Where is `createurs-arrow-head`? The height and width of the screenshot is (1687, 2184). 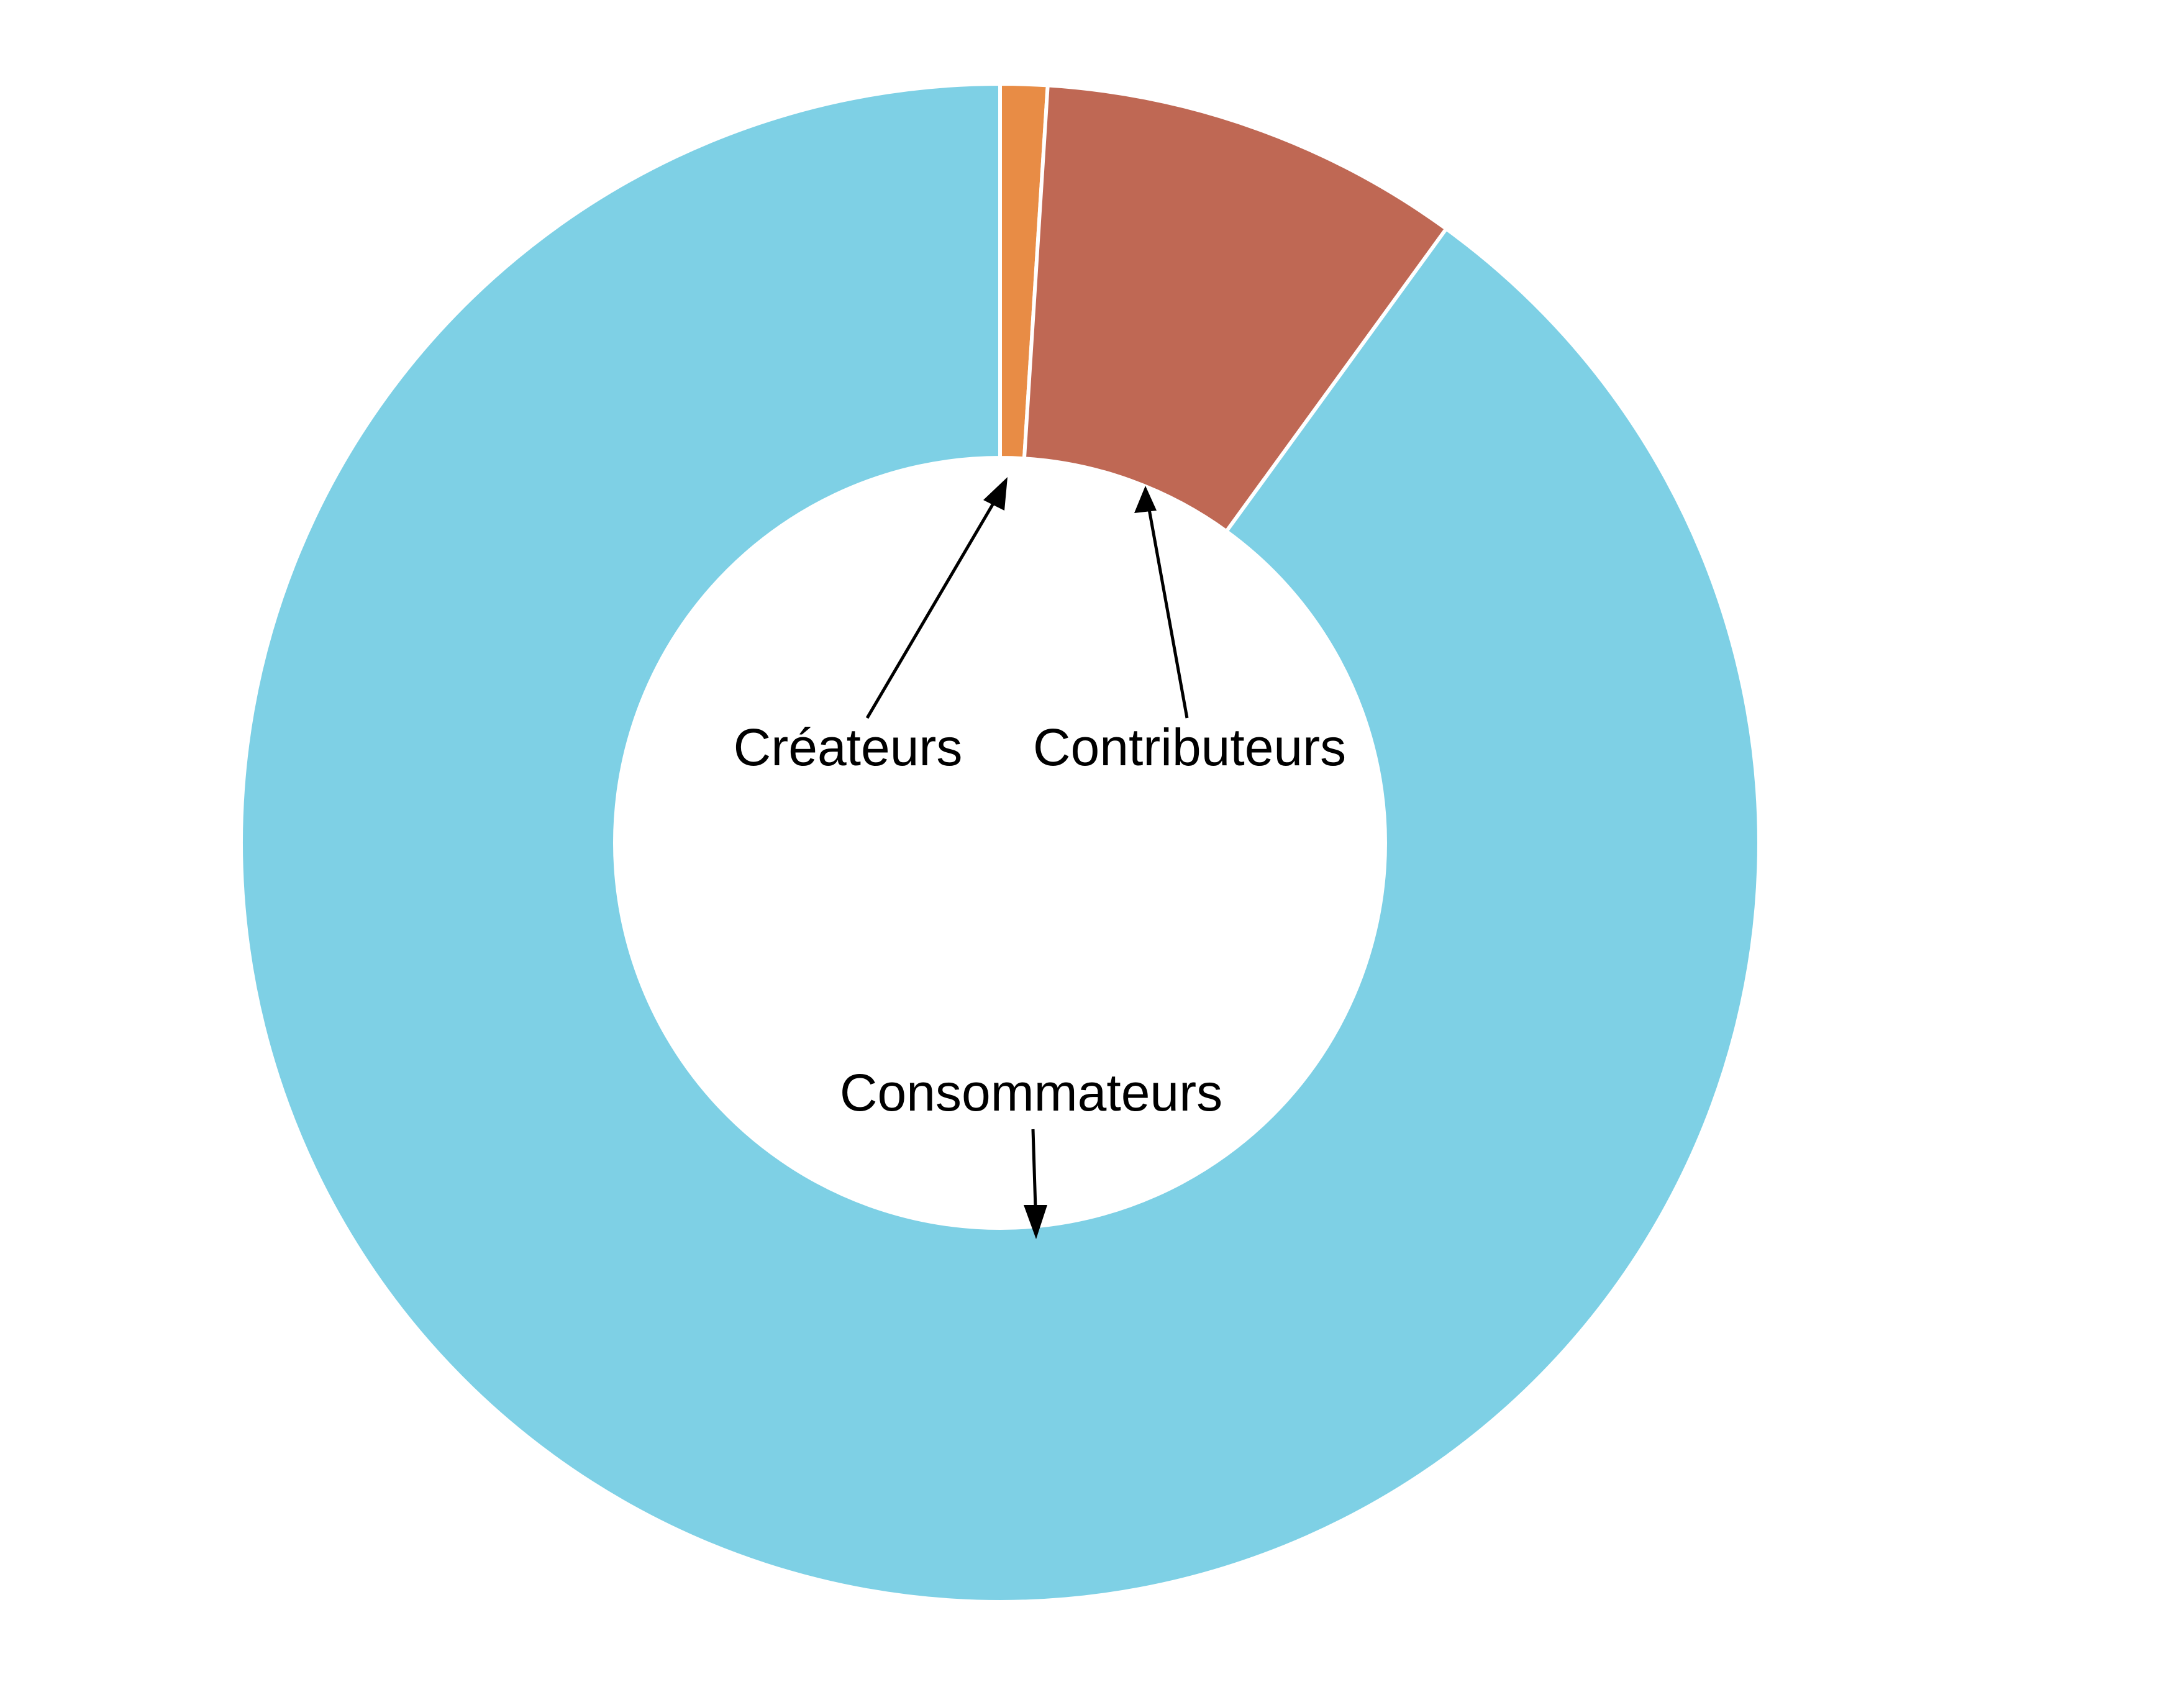
createurs-arrow-head is located at coordinates (996, 494).